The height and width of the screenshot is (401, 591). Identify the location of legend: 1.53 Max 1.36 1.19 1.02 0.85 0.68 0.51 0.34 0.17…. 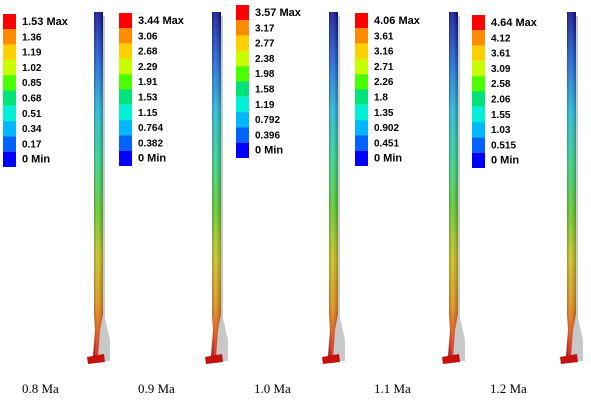
(36, 90).